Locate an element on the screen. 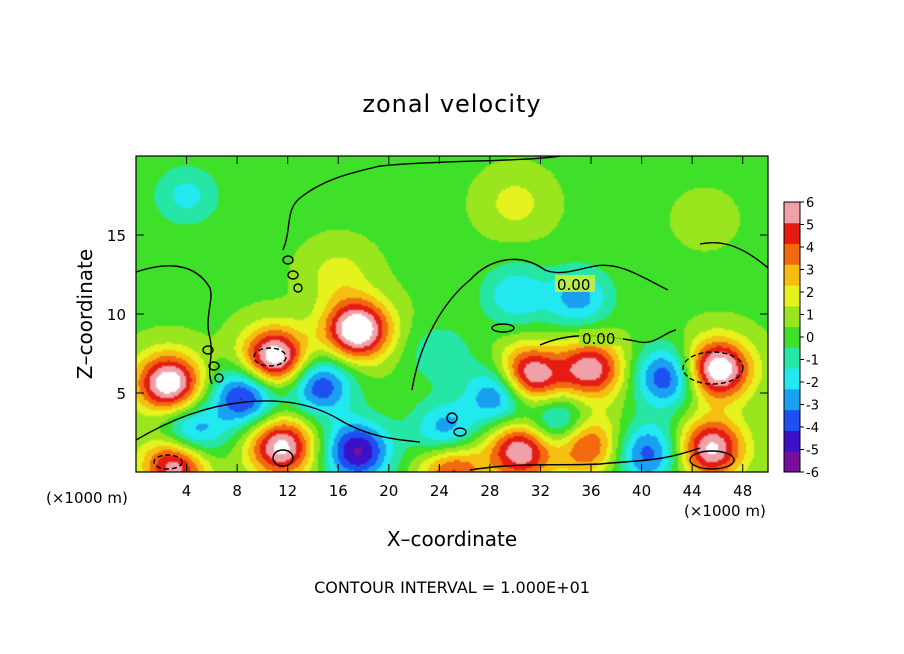  zero-contour-bubble is located at coordinates (540, 324).